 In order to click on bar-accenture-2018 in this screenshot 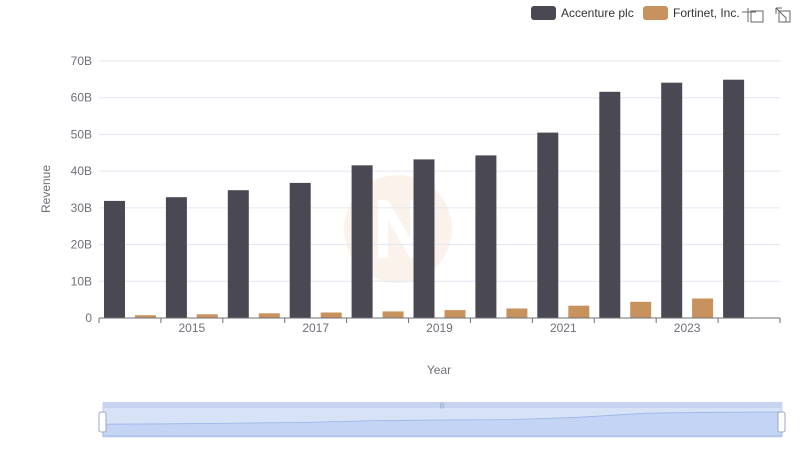, I will do `click(362, 241)`.